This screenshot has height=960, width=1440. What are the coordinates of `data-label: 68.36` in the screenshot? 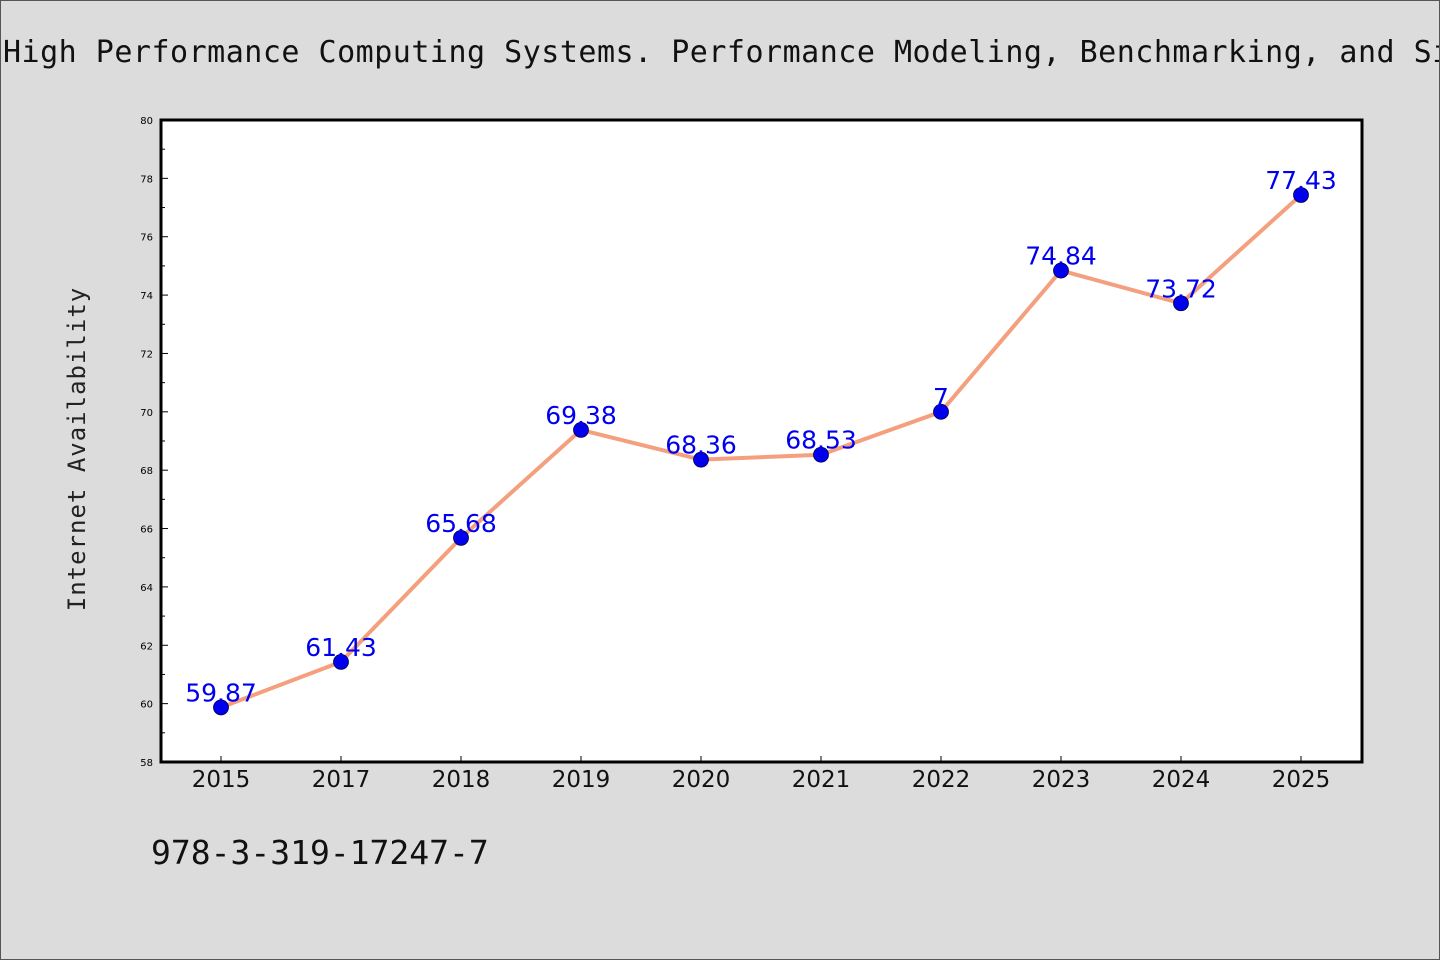 It's located at (701, 445).